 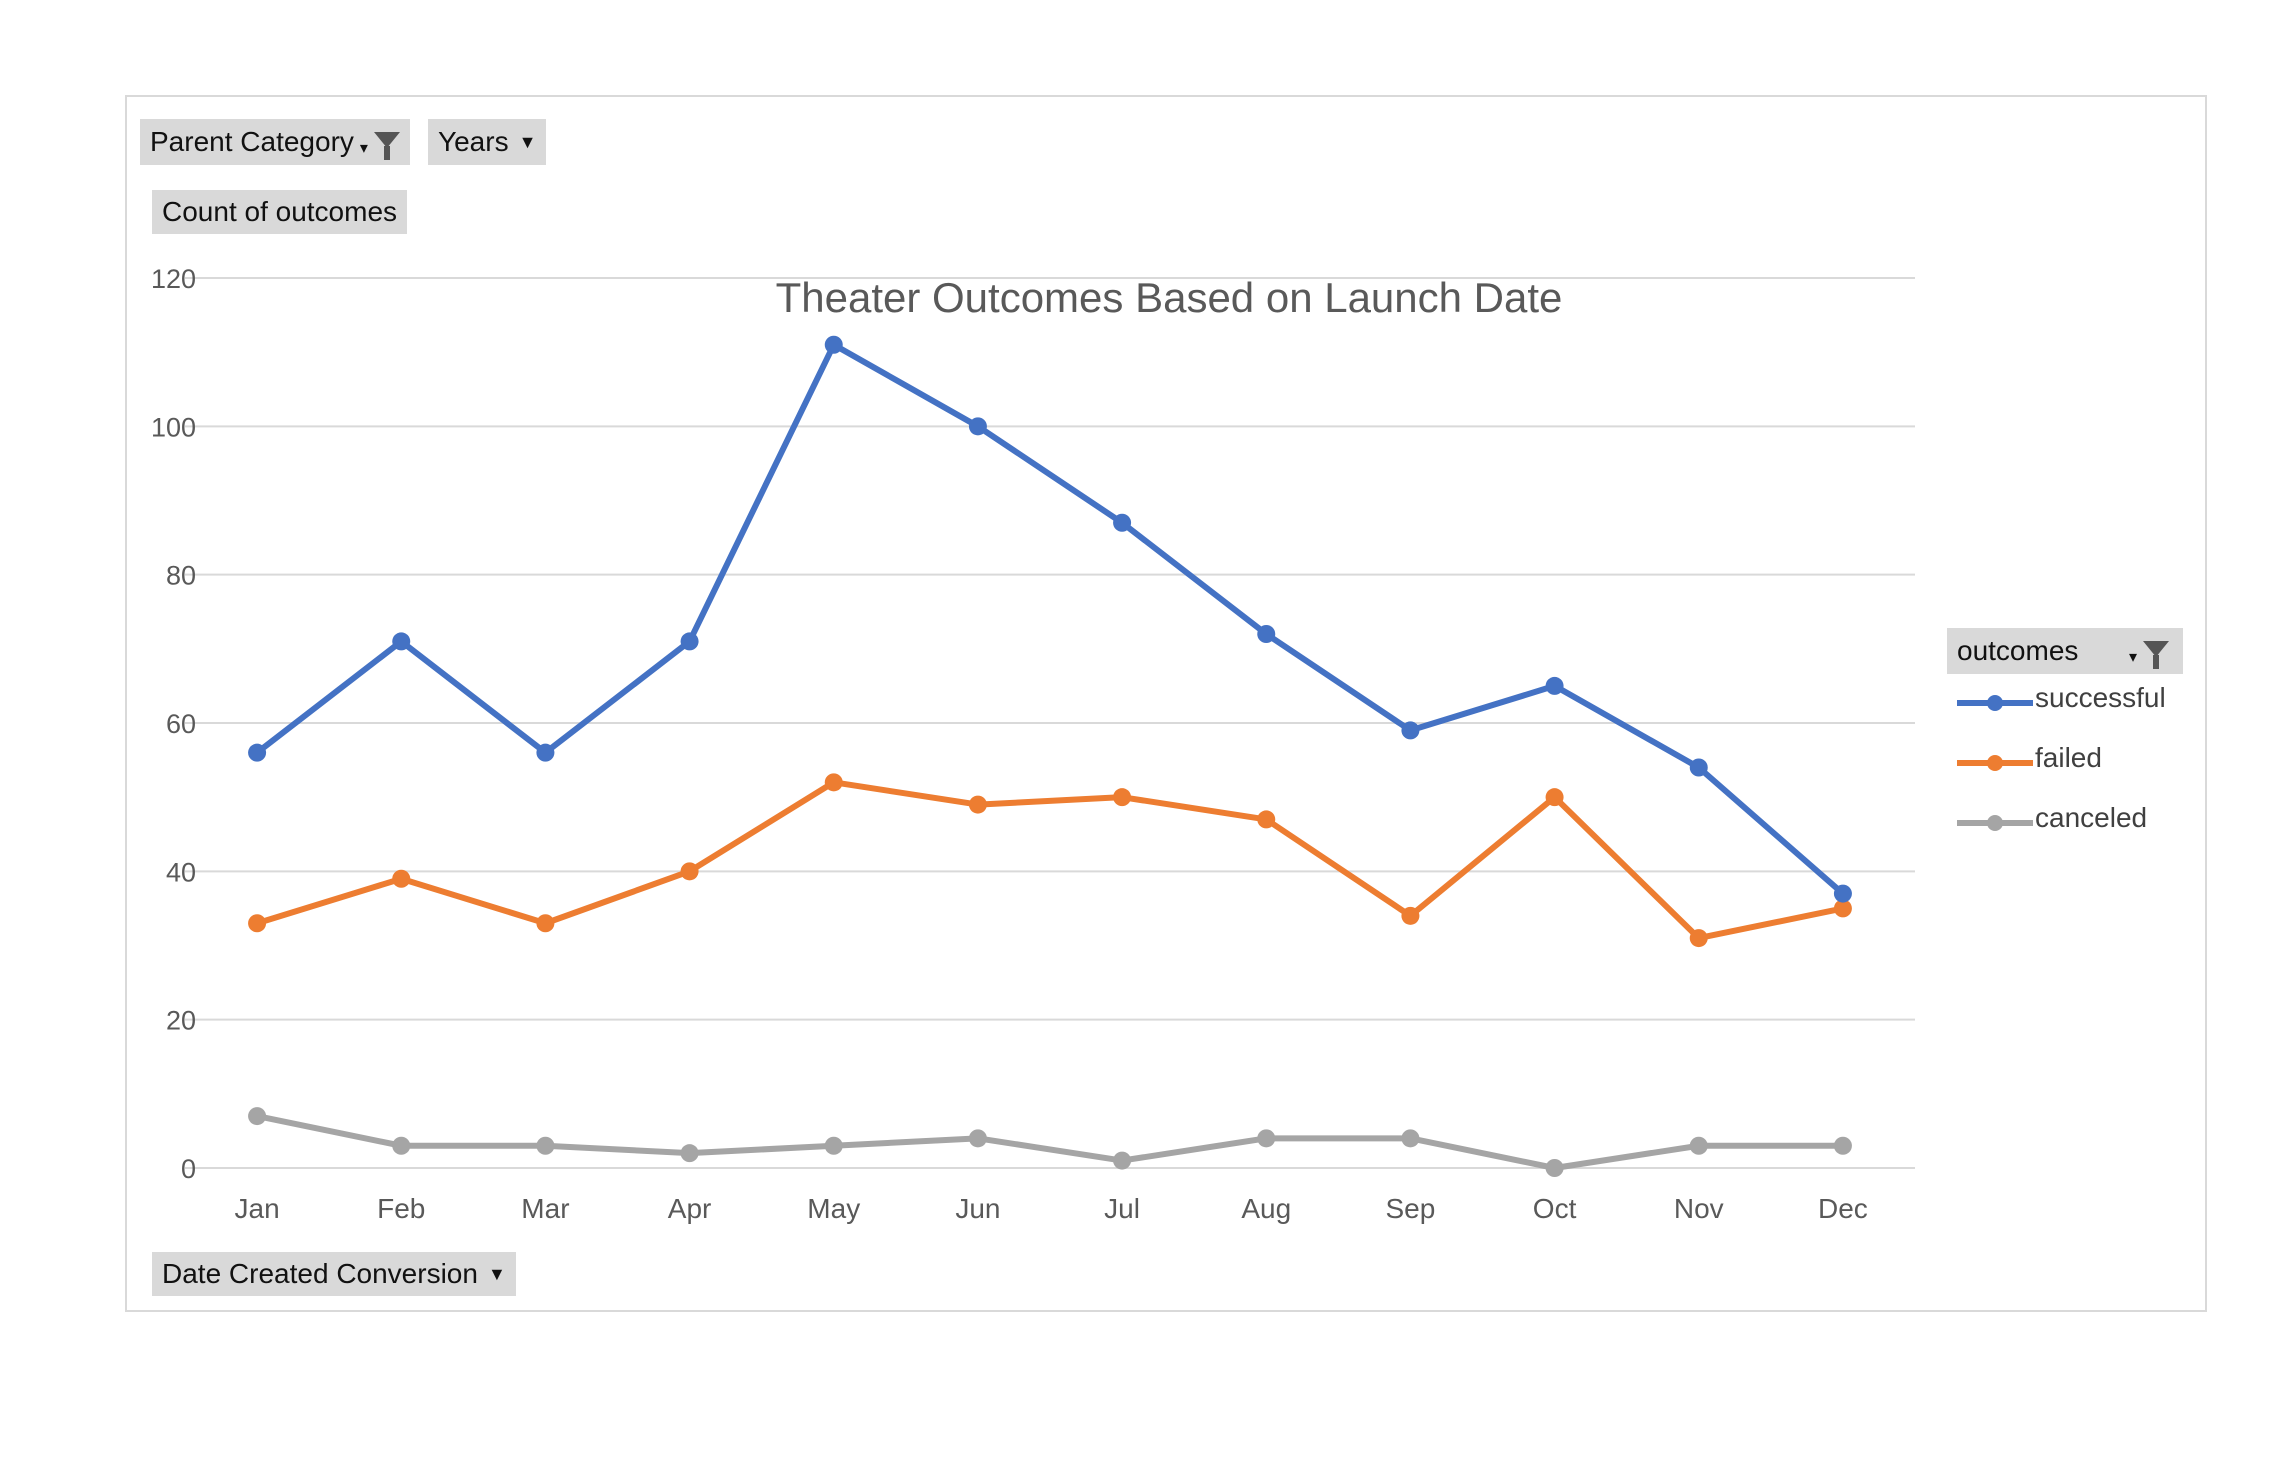 What do you see at coordinates (401, 1208) in the screenshot?
I see `x-tick-label: Feb` at bounding box center [401, 1208].